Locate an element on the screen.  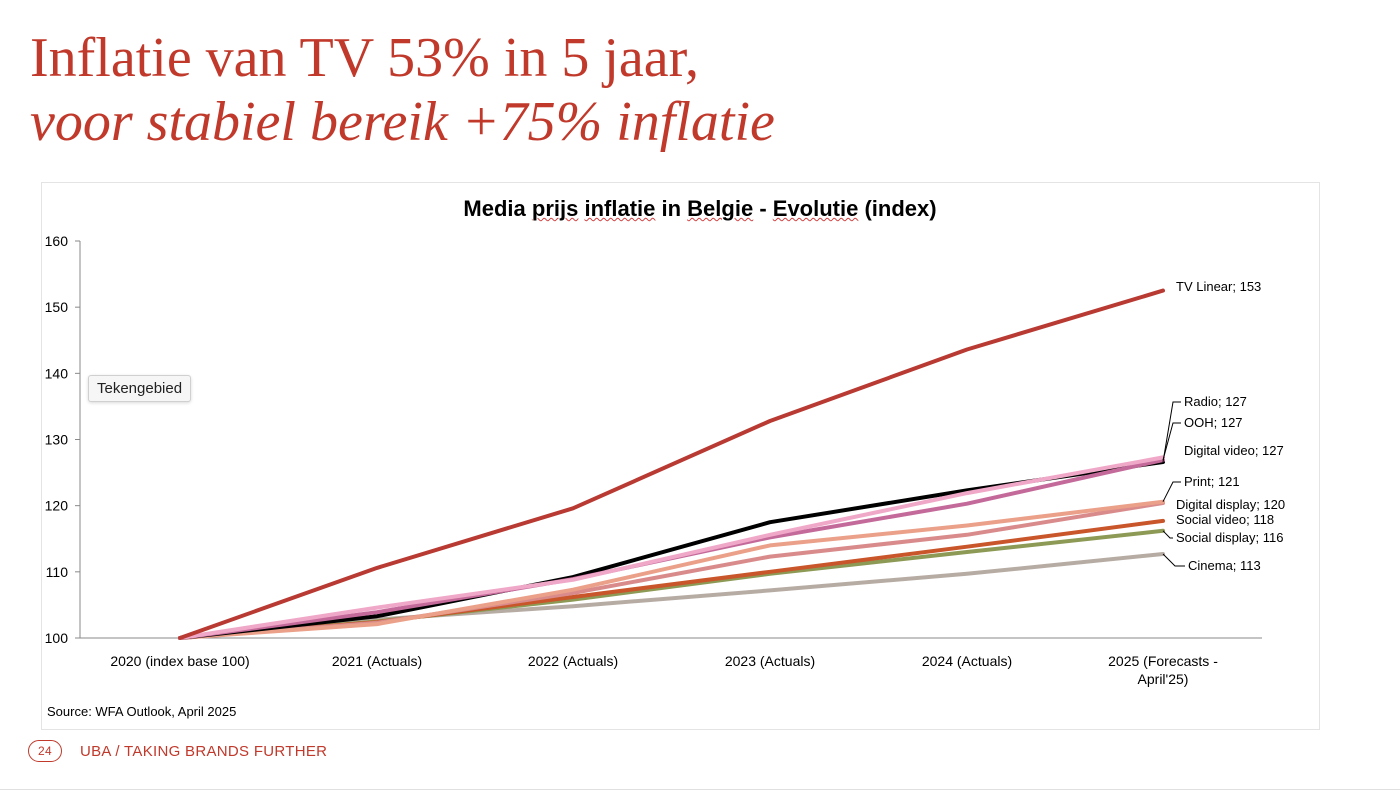
y-tick-label: 160 is located at coordinates (57, 241).